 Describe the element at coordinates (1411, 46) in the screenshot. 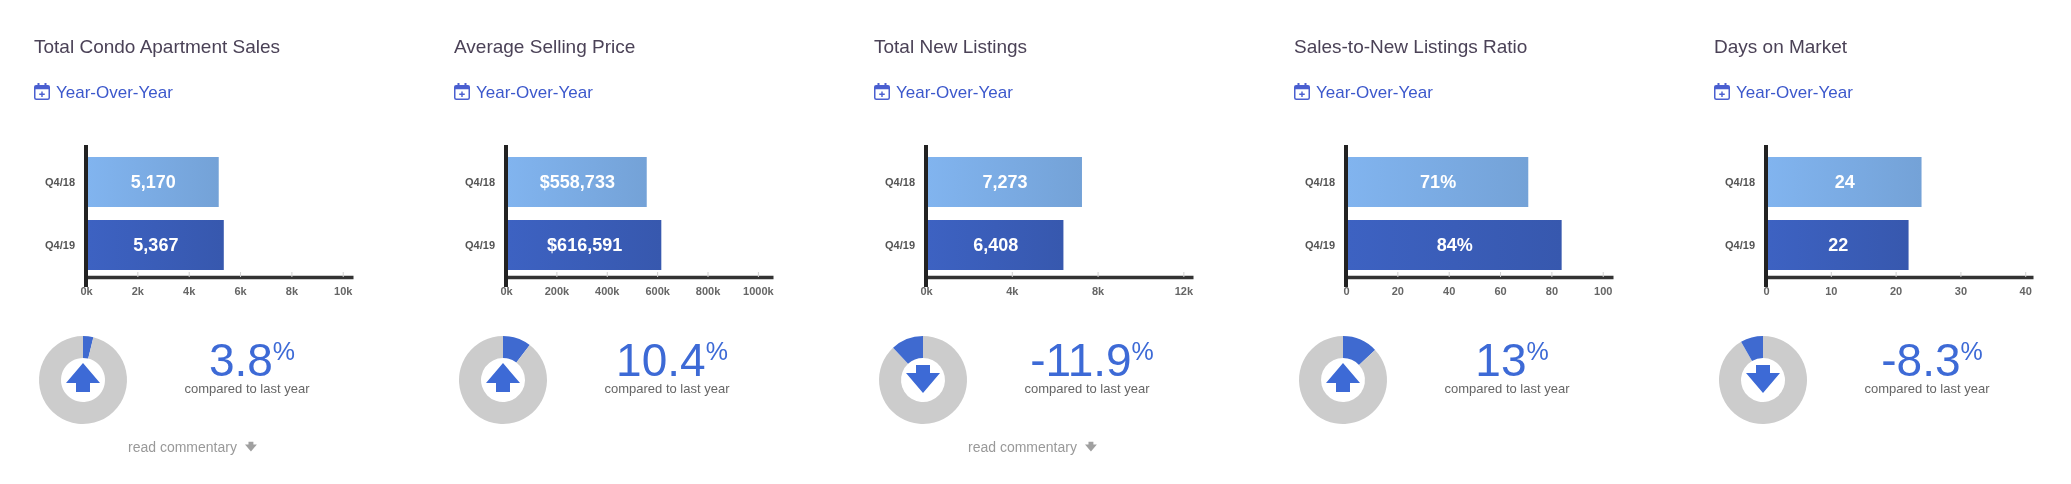

I see `chart-title: Sales-to-New Listings Ratio` at that location.